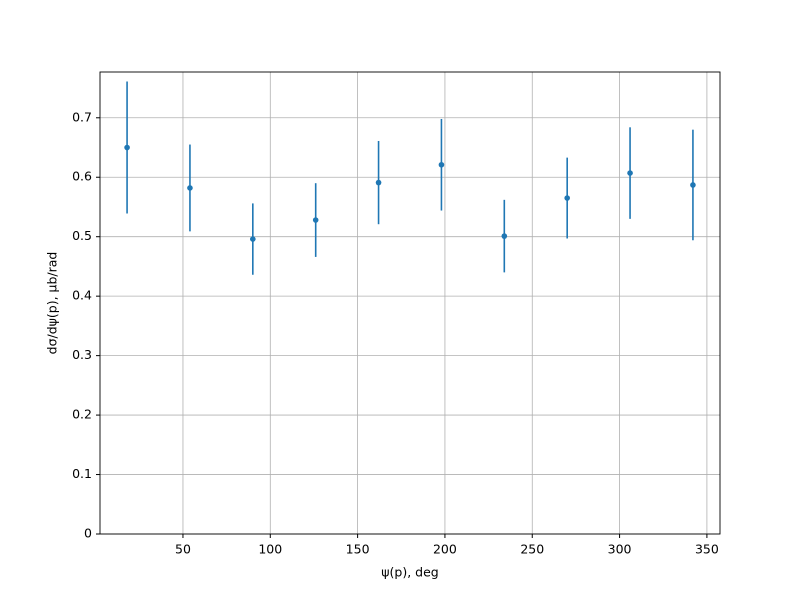  I want to click on x-tick-label: 150, so click(358, 549).